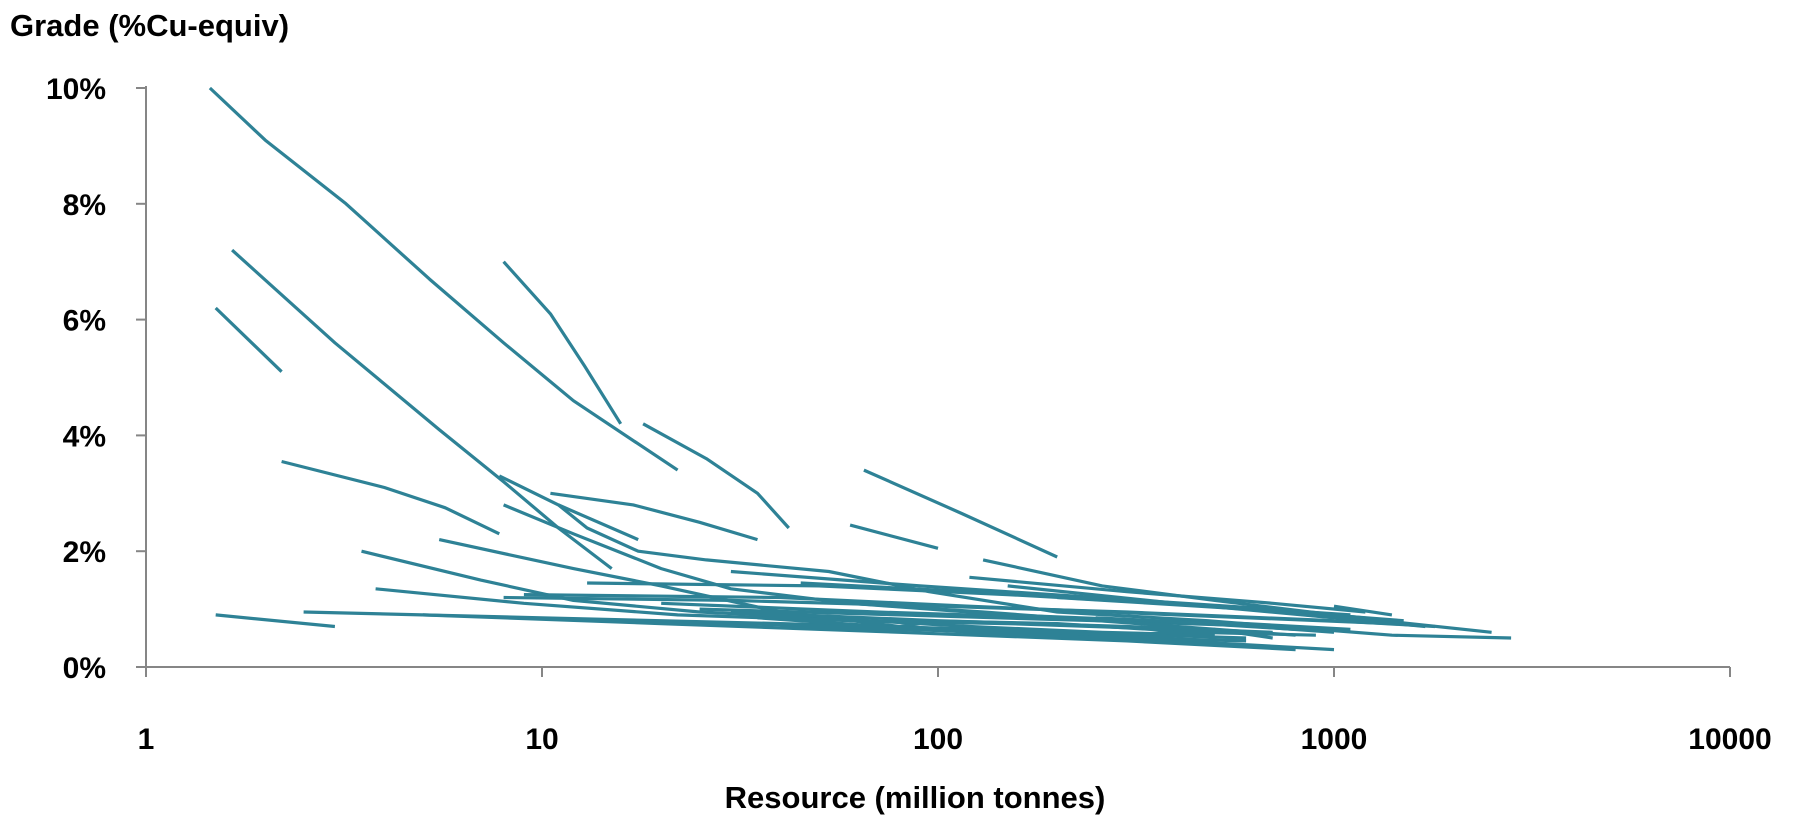  I want to click on x-axis-title: Resource (million tonnes), so click(915, 797).